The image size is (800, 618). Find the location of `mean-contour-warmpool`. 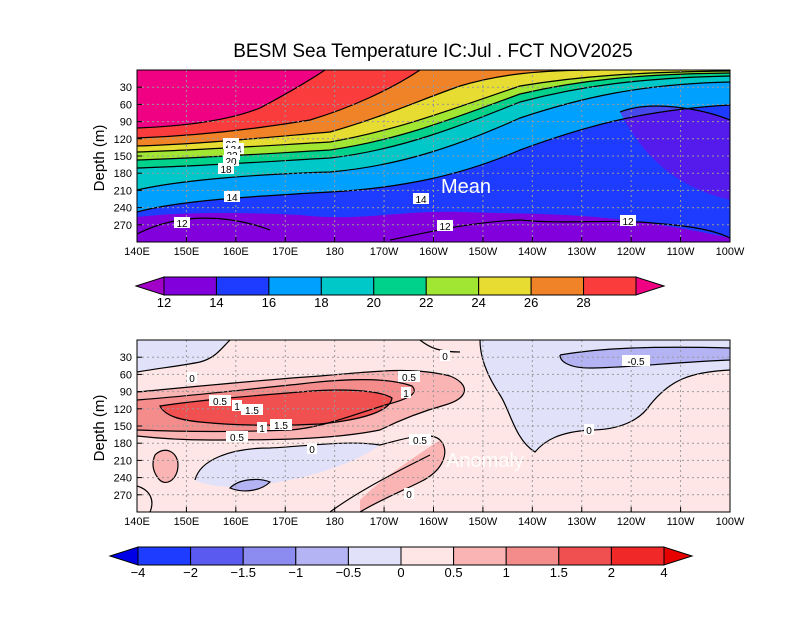

mean-contour-warmpool is located at coordinates (674, 113).